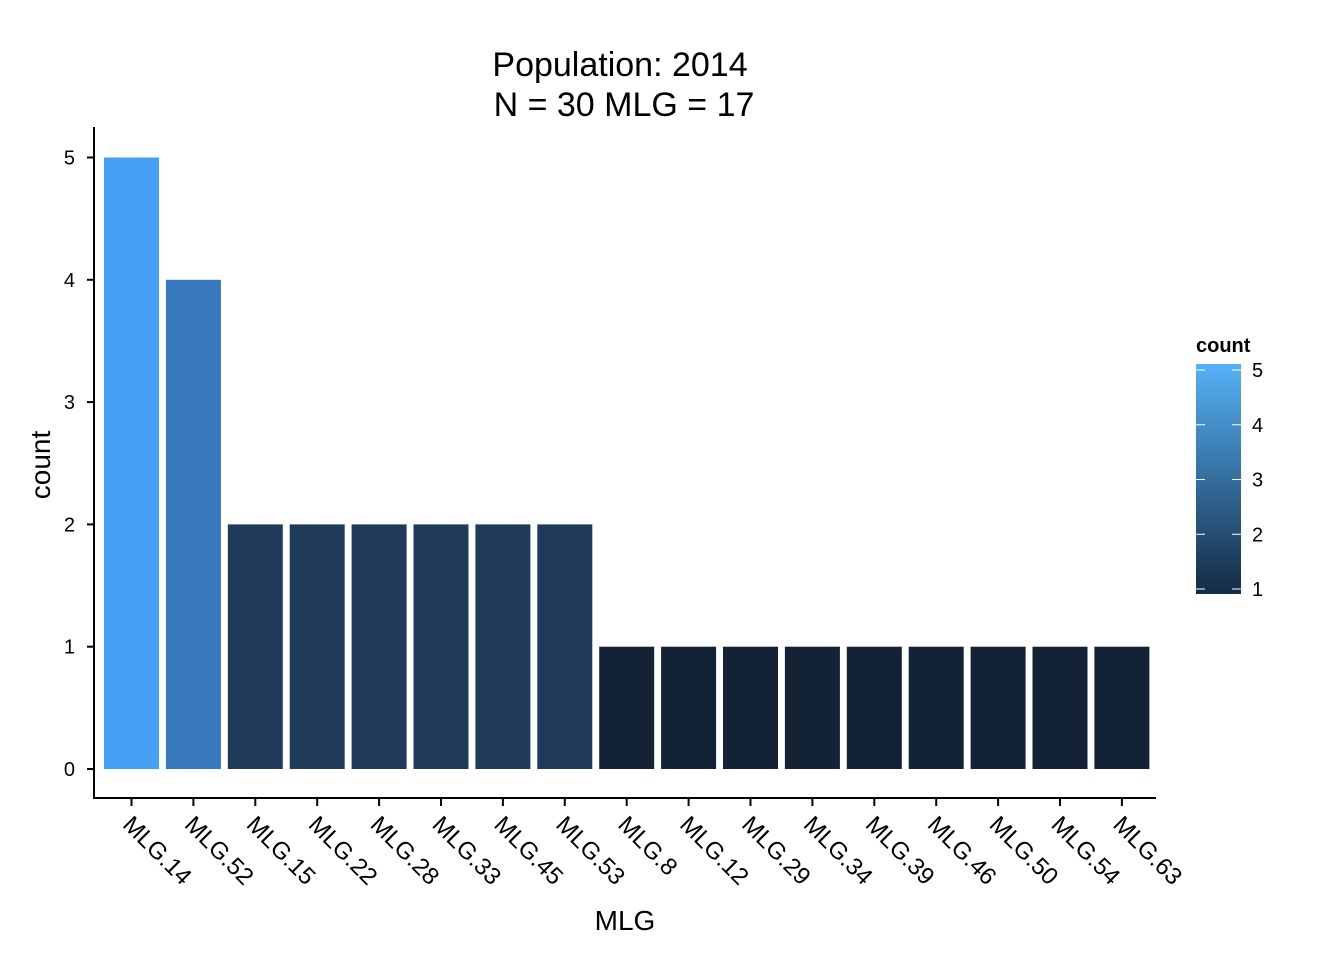  I want to click on y-tick-label: 0, so click(69, 770).